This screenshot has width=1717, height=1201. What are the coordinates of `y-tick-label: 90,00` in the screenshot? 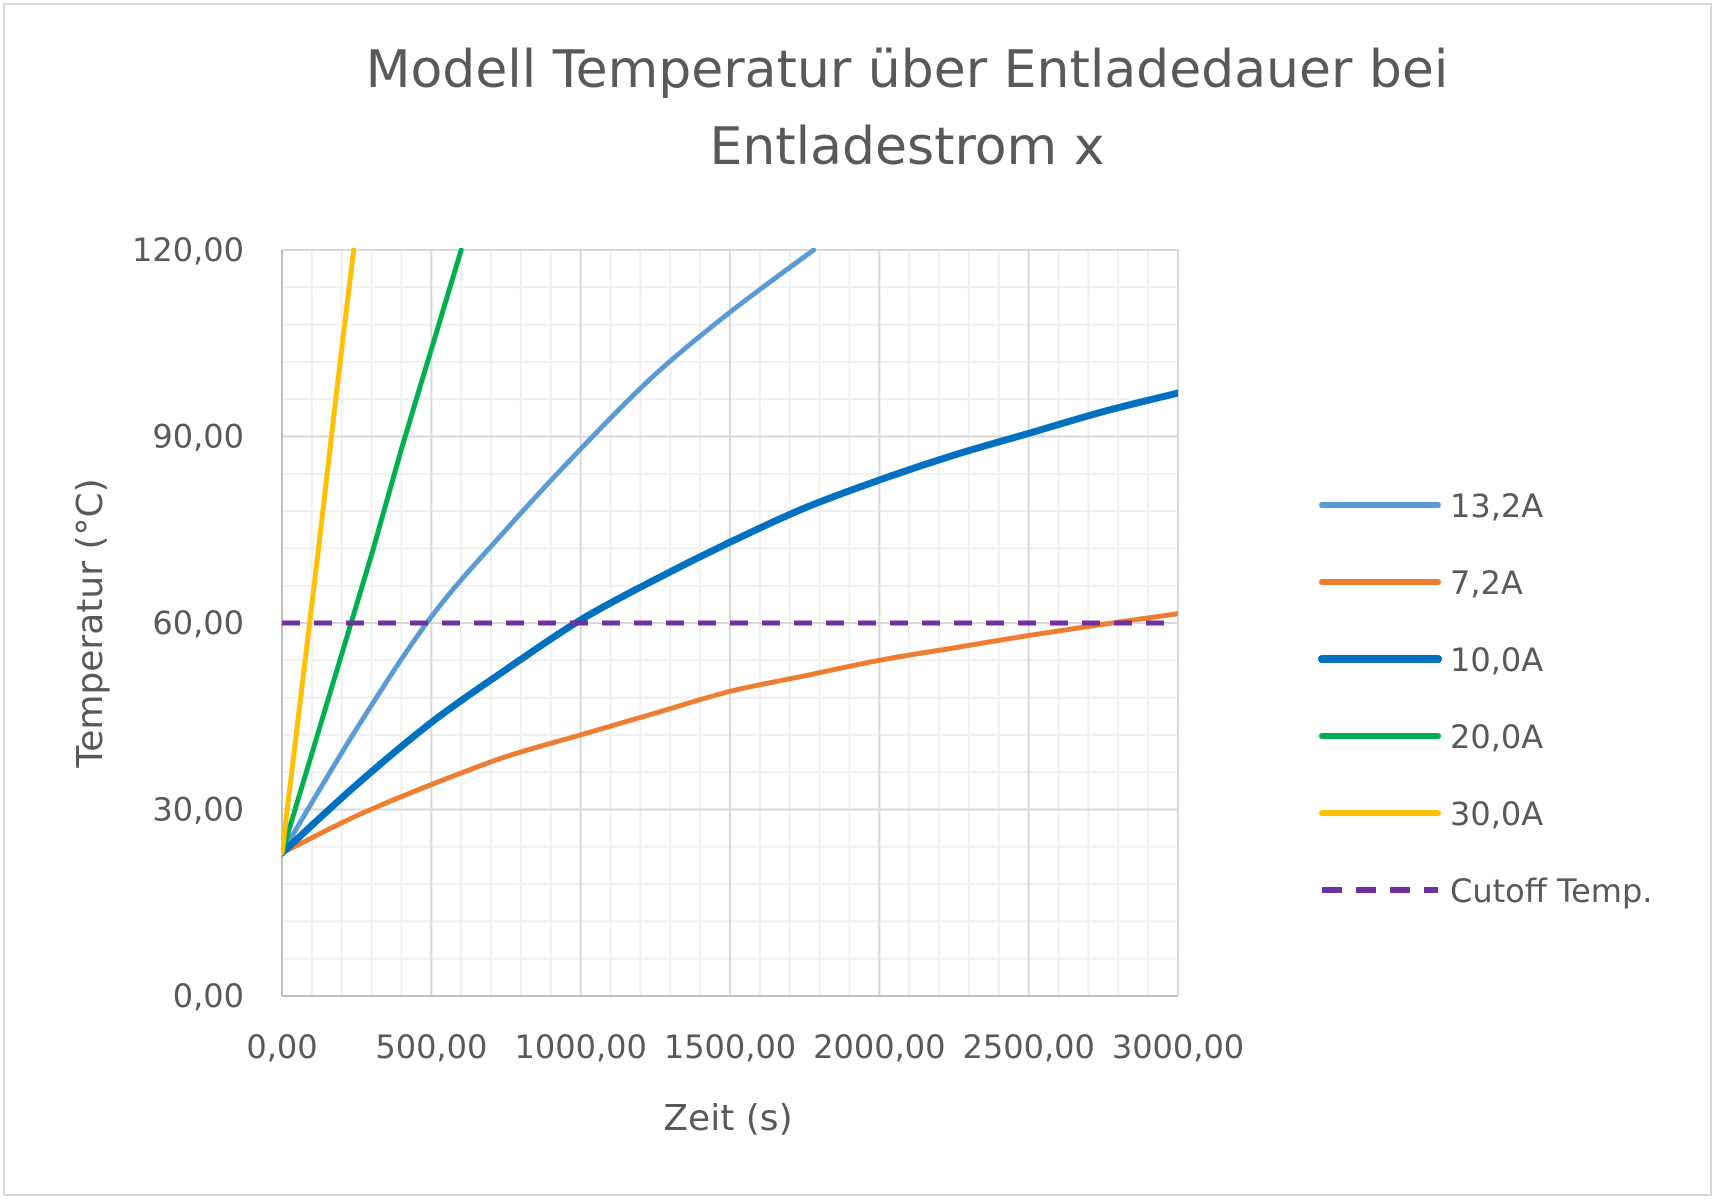 It's located at (198, 437).